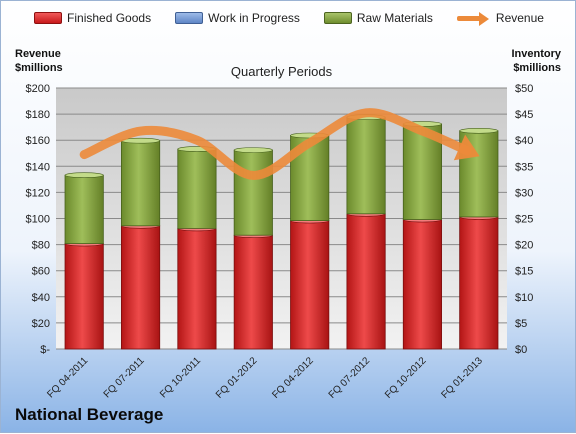 The image size is (576, 434). I want to click on legend-item-work-in-progress: Work in Progress, so click(237, 18).